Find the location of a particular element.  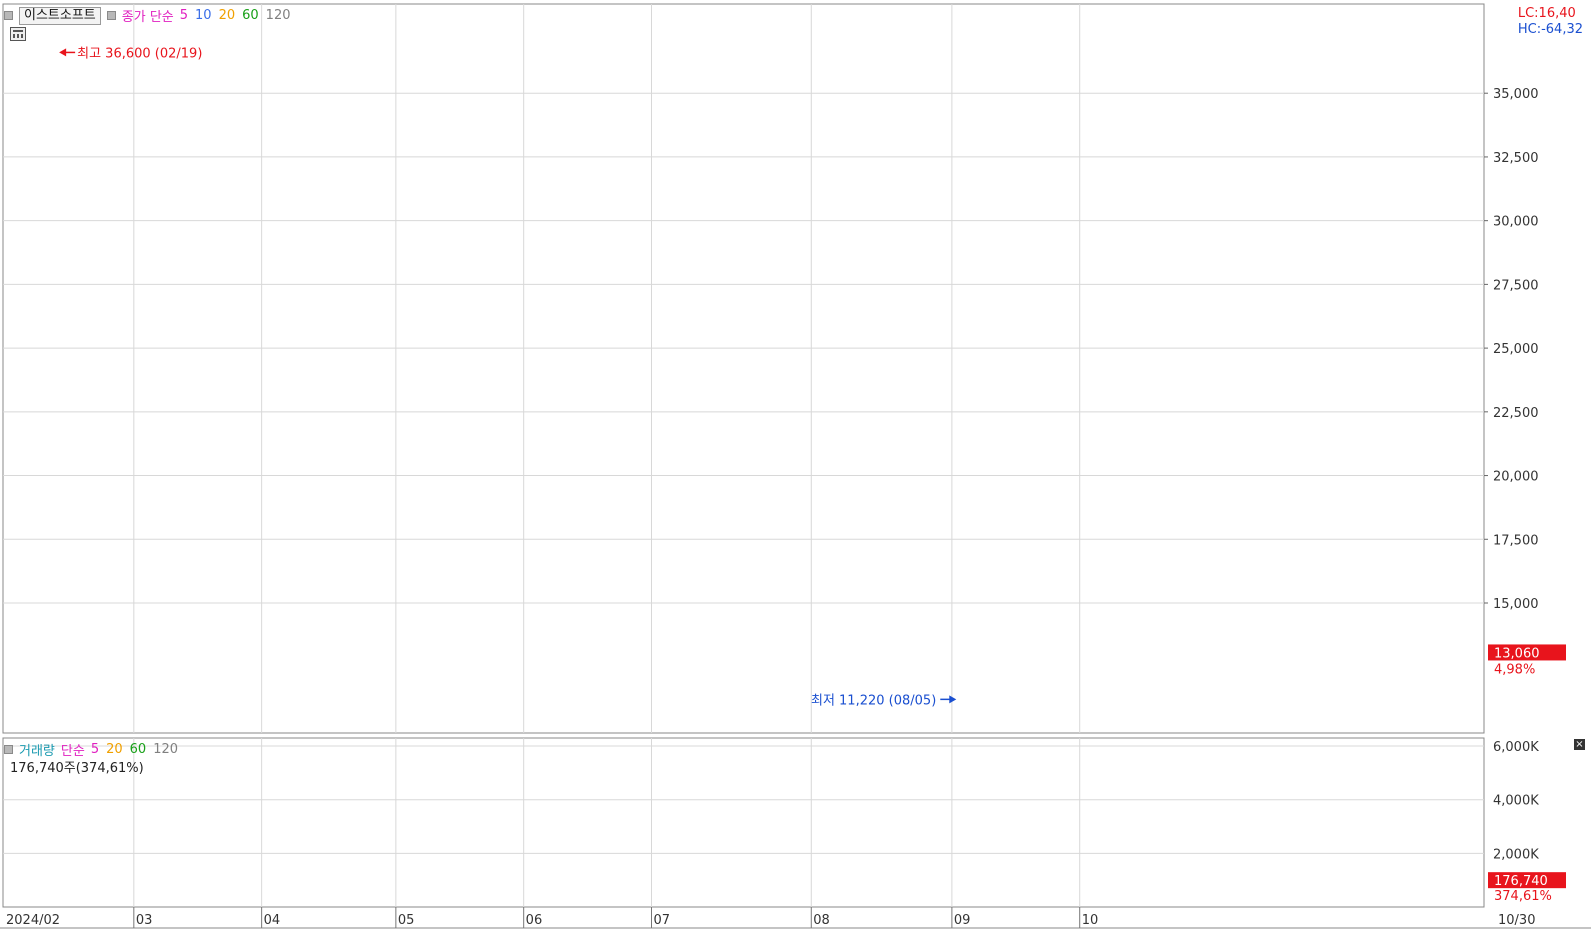

price-tick-label: 20,000 is located at coordinates (1516, 477).